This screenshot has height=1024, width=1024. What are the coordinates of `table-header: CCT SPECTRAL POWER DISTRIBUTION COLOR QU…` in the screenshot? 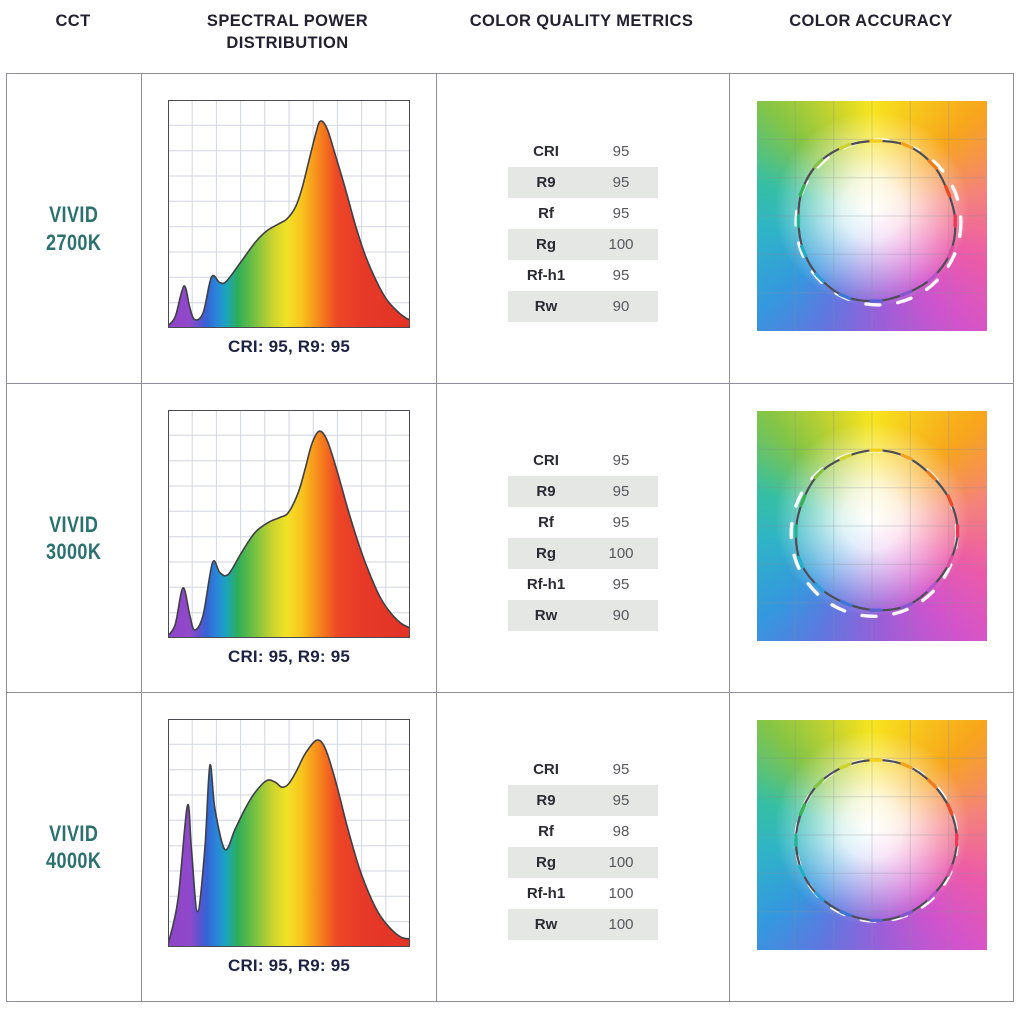 It's located at (510, 32).